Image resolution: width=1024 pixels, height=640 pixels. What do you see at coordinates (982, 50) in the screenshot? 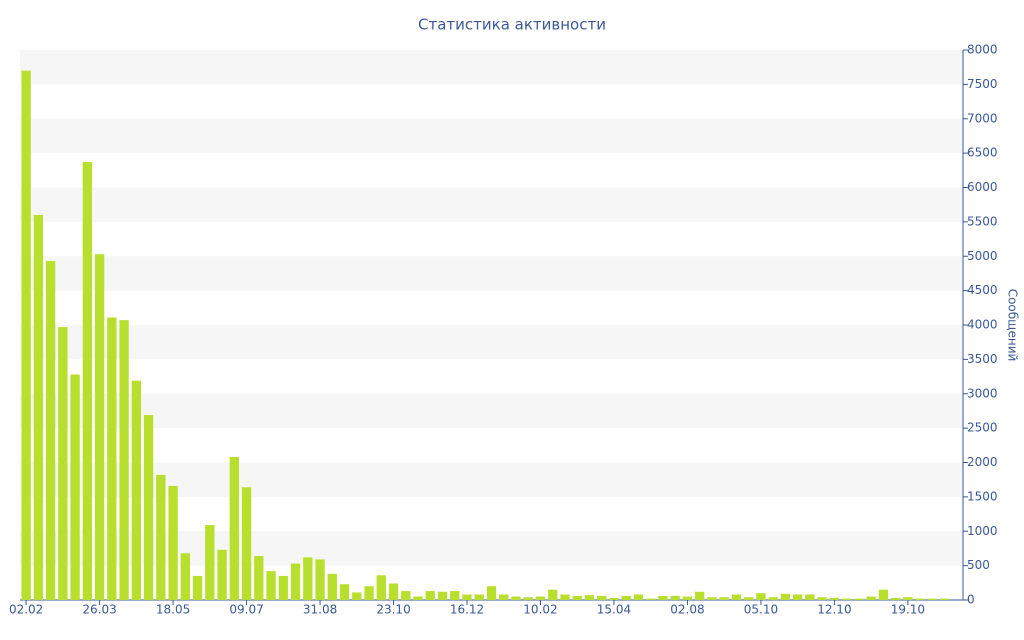
I see `y-tick-label: 8000` at bounding box center [982, 50].